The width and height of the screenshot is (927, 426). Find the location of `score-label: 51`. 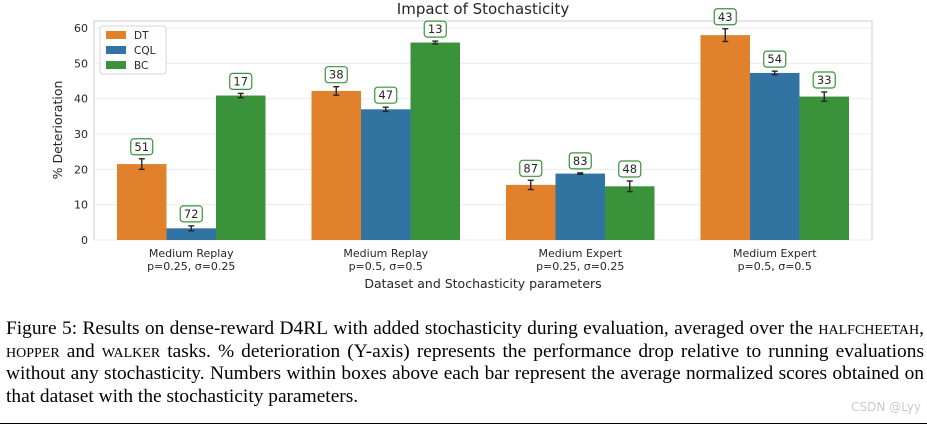

score-label: 51 is located at coordinates (141, 147).